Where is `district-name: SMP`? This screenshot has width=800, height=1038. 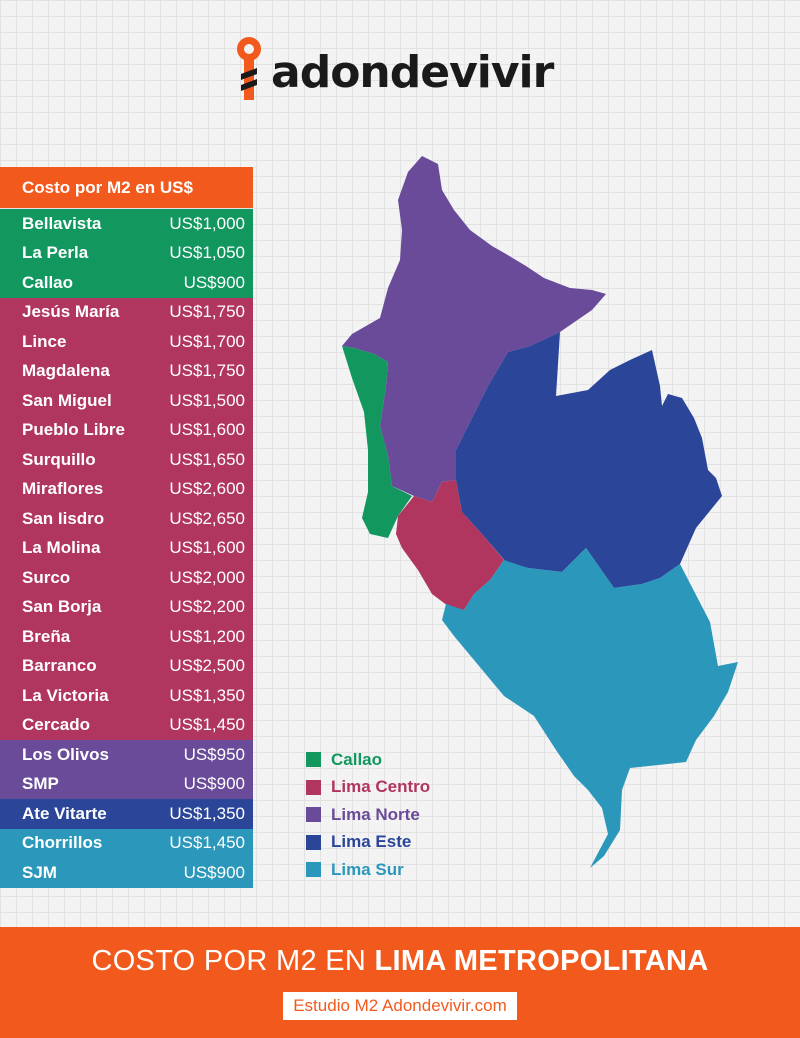 district-name: SMP is located at coordinates (40, 784).